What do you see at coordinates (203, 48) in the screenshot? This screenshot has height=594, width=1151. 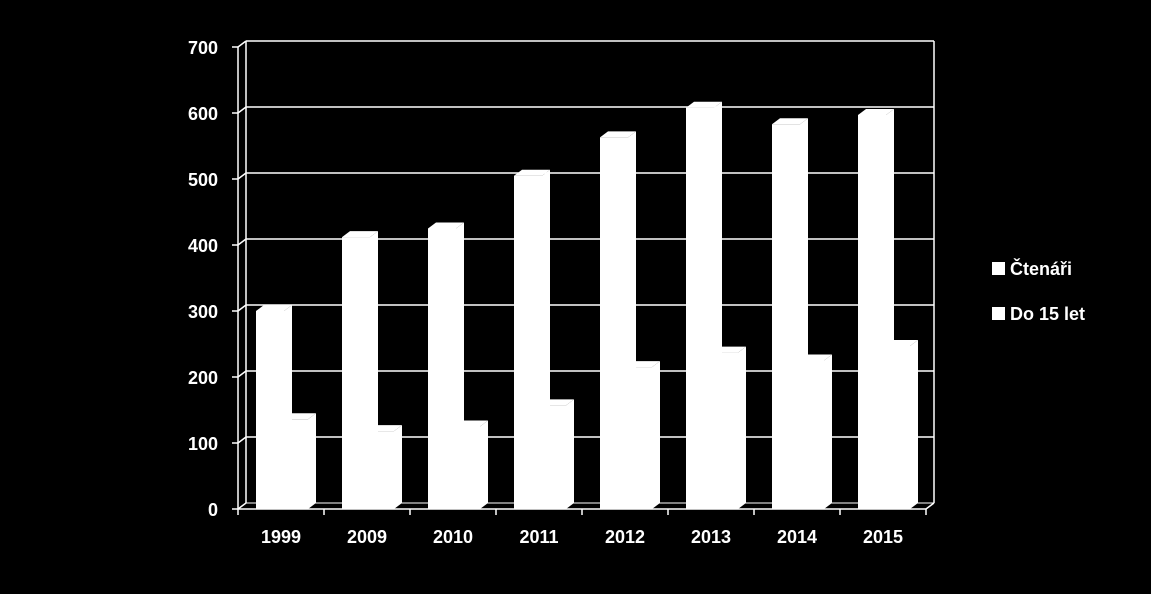 I see `y-tick-label: 700` at bounding box center [203, 48].